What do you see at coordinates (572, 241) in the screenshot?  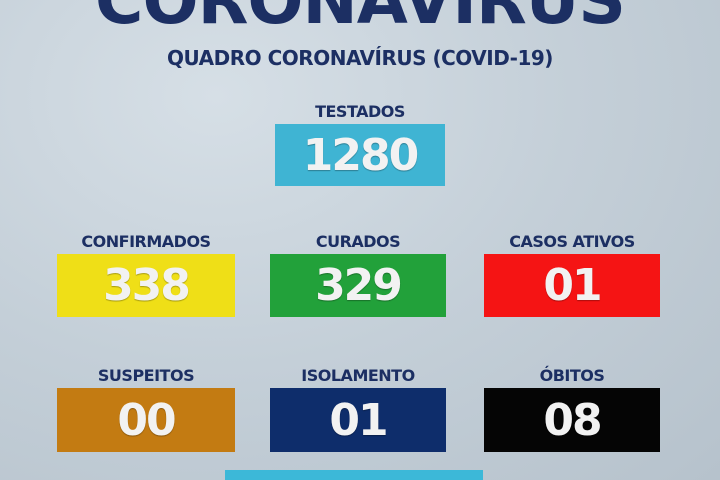 I see `label-casos-ativos: CASOS ATIVOS` at bounding box center [572, 241].